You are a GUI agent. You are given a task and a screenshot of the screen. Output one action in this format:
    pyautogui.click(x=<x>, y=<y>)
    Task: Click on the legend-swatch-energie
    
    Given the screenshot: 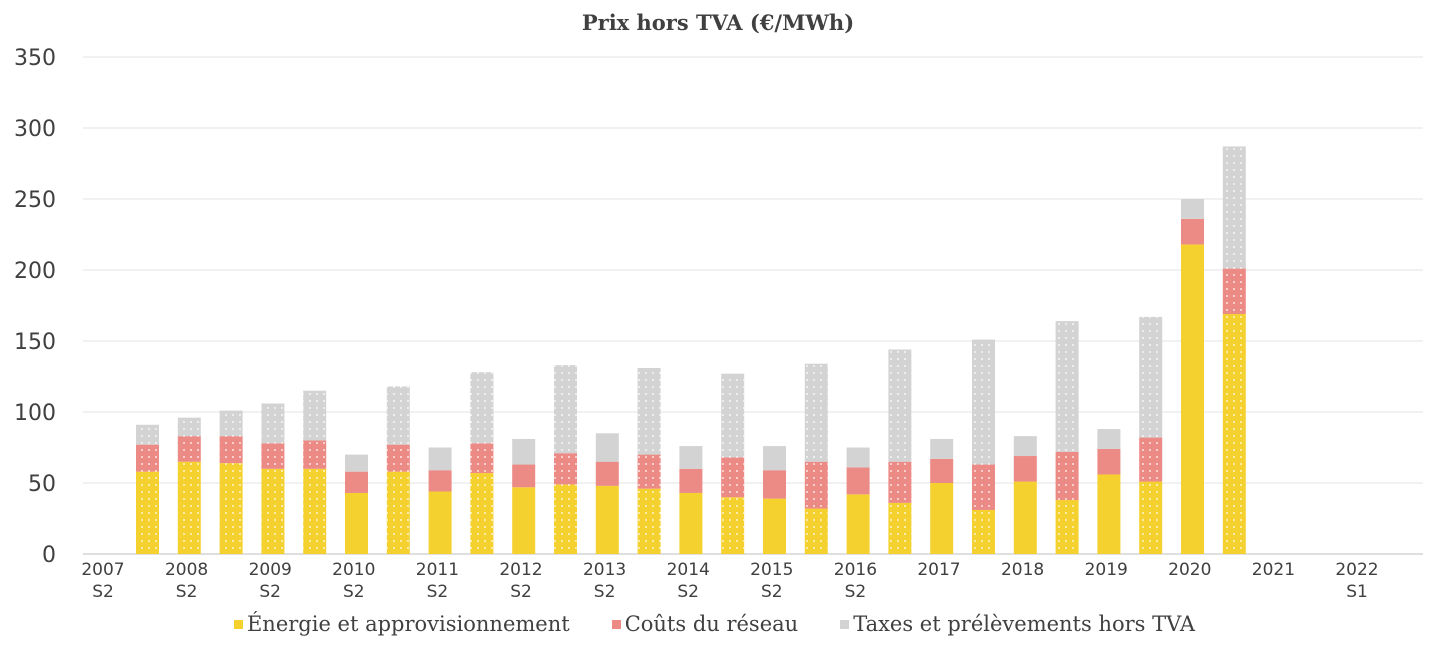 What is the action you would take?
    pyautogui.click(x=238, y=624)
    